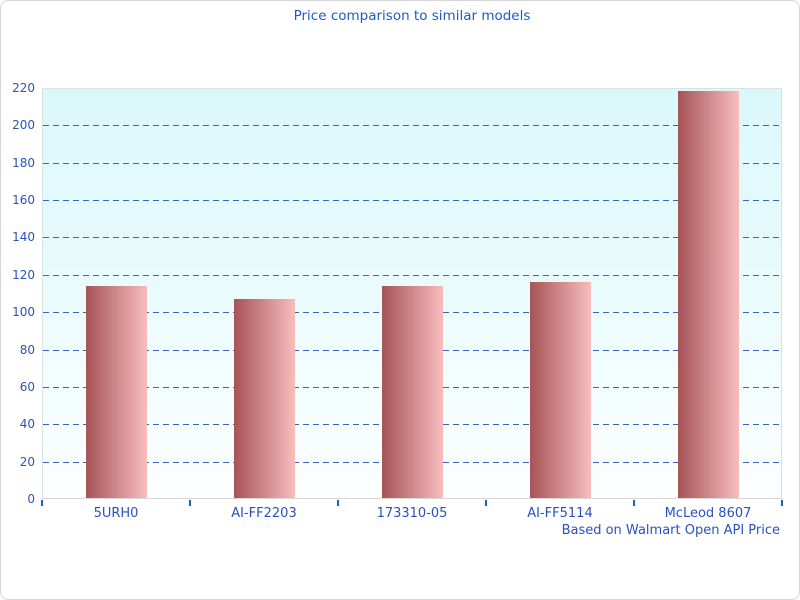  What do you see at coordinates (27, 386) in the screenshot?
I see `y-axis-tick-label: 60` at bounding box center [27, 386].